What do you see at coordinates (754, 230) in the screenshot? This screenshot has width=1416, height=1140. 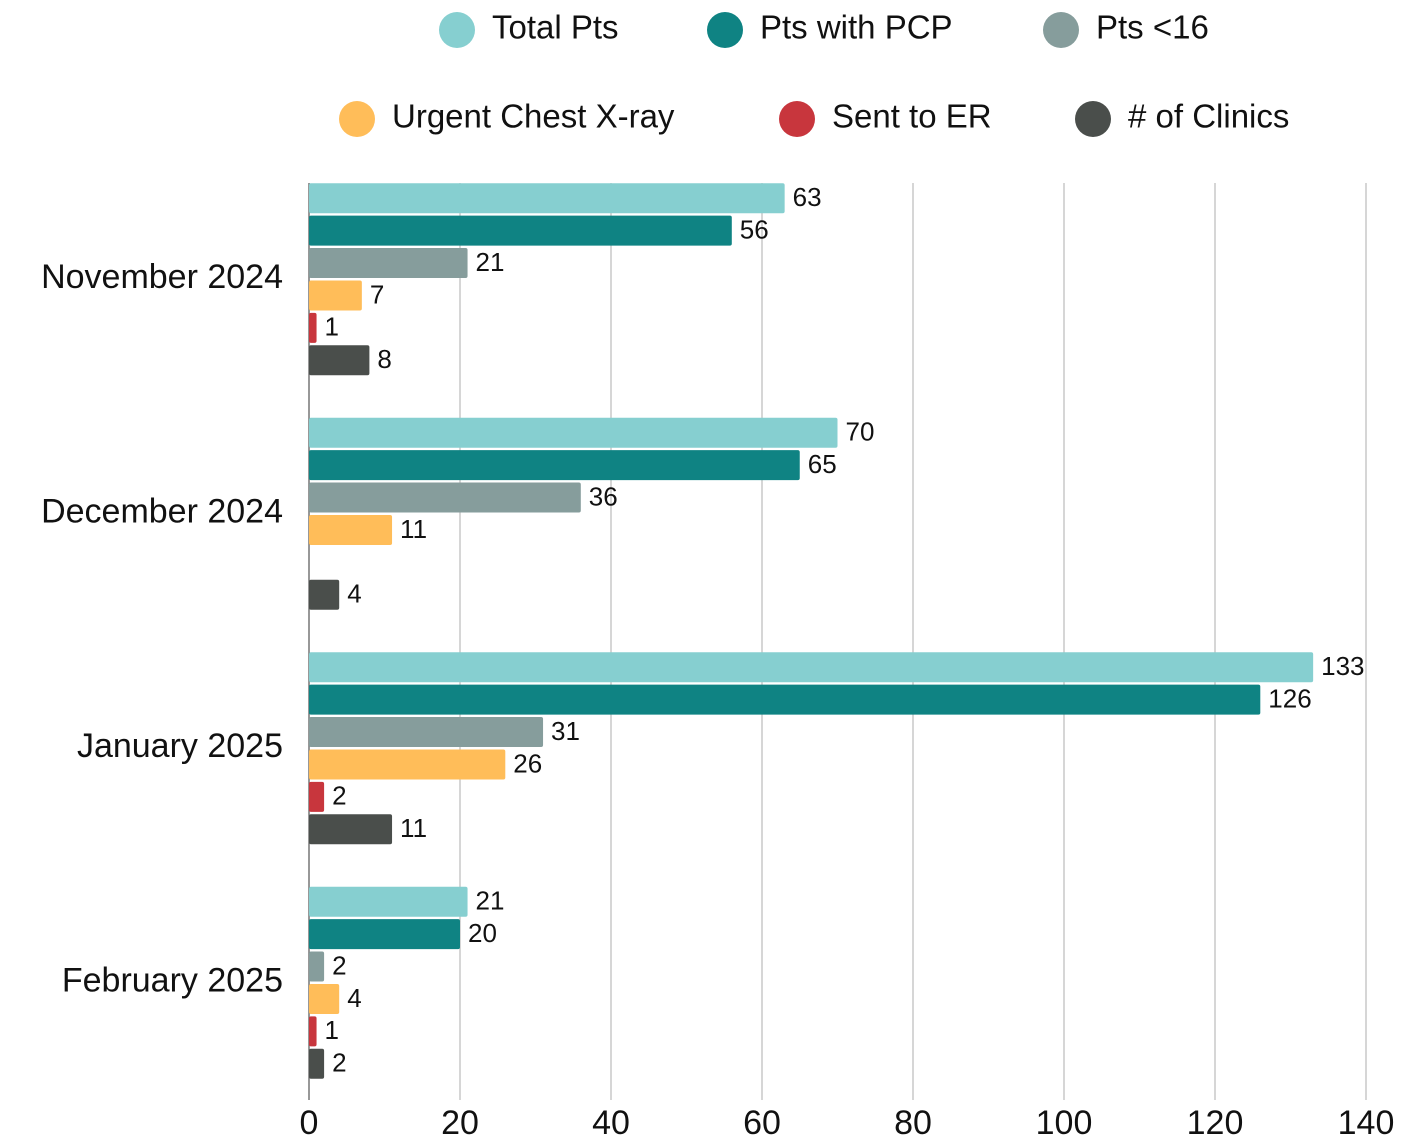 I see `data-label: 56` at bounding box center [754, 230].